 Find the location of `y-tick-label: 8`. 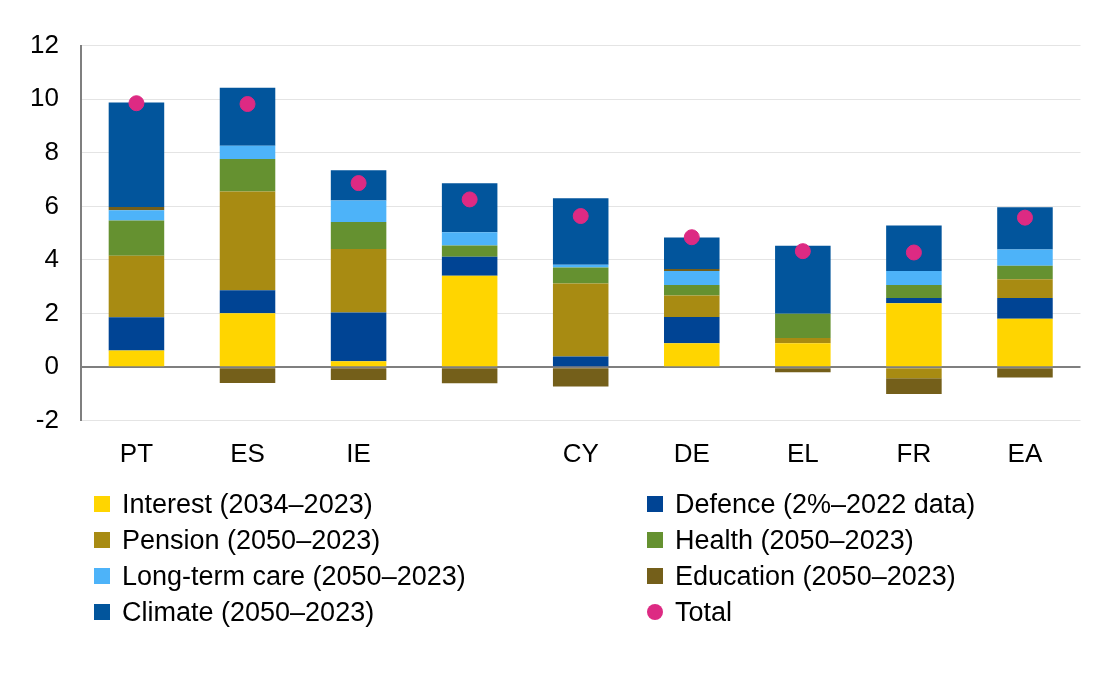

y-tick-label: 8 is located at coordinates (51, 150).